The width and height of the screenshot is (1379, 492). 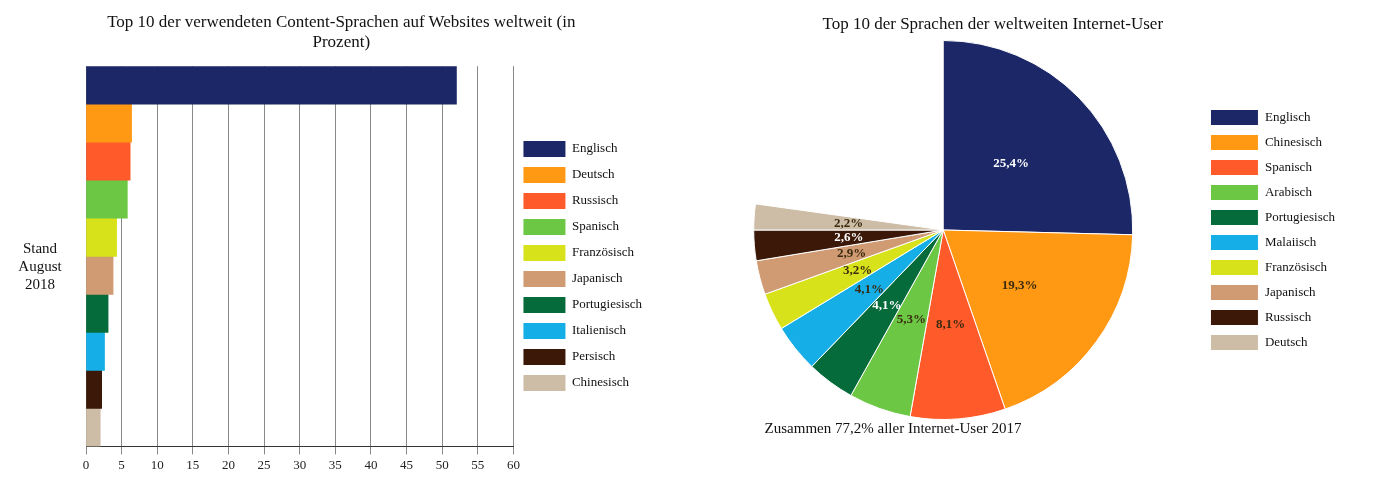 I want to click on data-label: 2,6%, so click(x=848, y=237).